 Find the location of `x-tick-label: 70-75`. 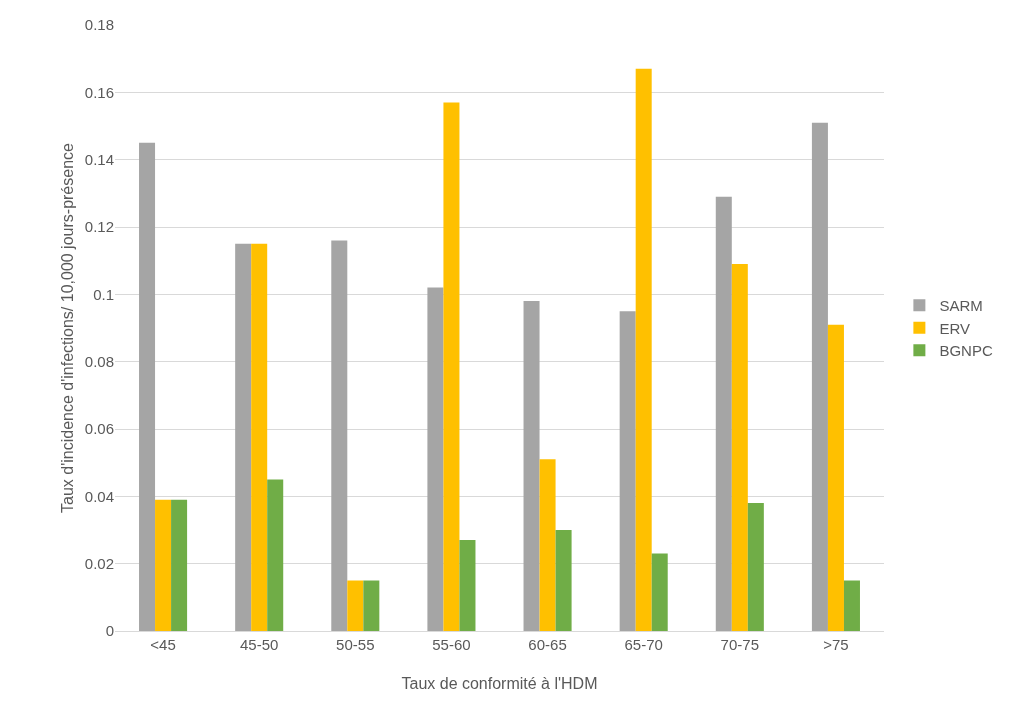

x-tick-label: 70-75 is located at coordinates (739, 644).